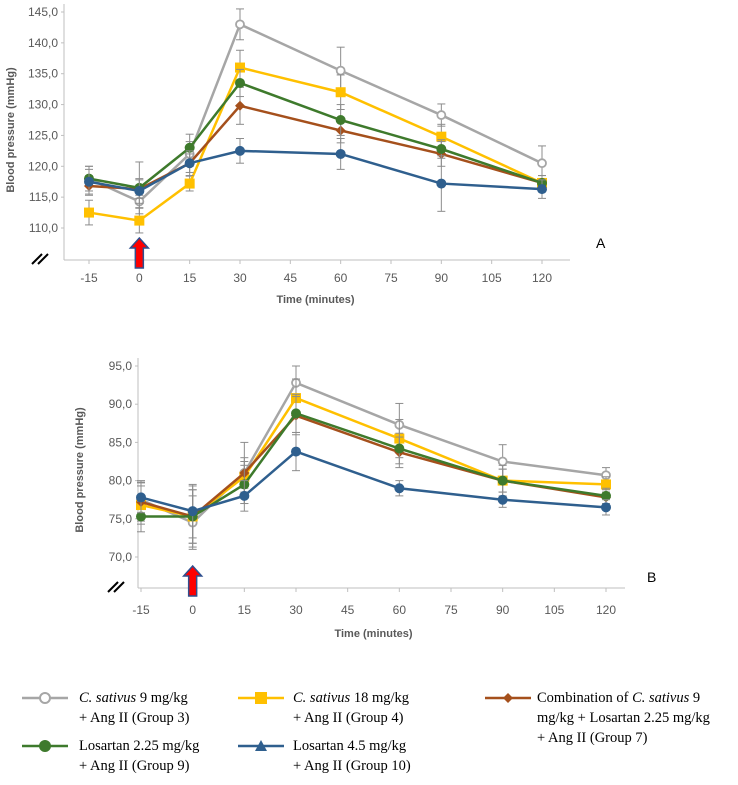 The height and width of the screenshot is (785, 738). What do you see at coordinates (121, 442) in the screenshot?
I see `y-tick-label: 85,0` at bounding box center [121, 442].